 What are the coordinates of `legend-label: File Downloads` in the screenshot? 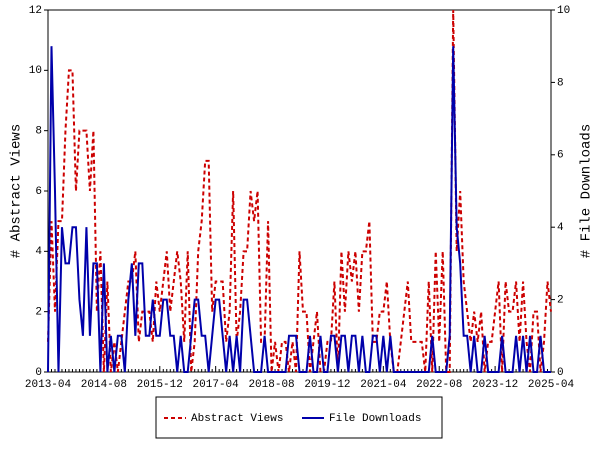 It's located at (375, 419).